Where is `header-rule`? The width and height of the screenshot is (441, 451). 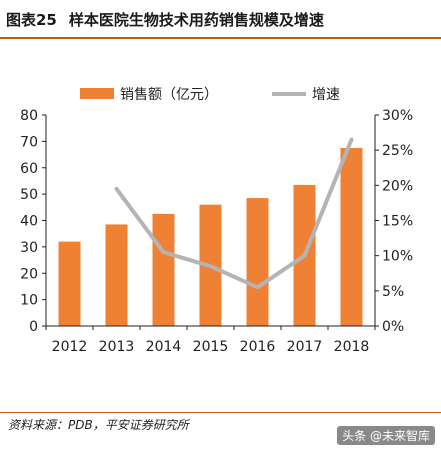
header-rule is located at coordinates (220, 38).